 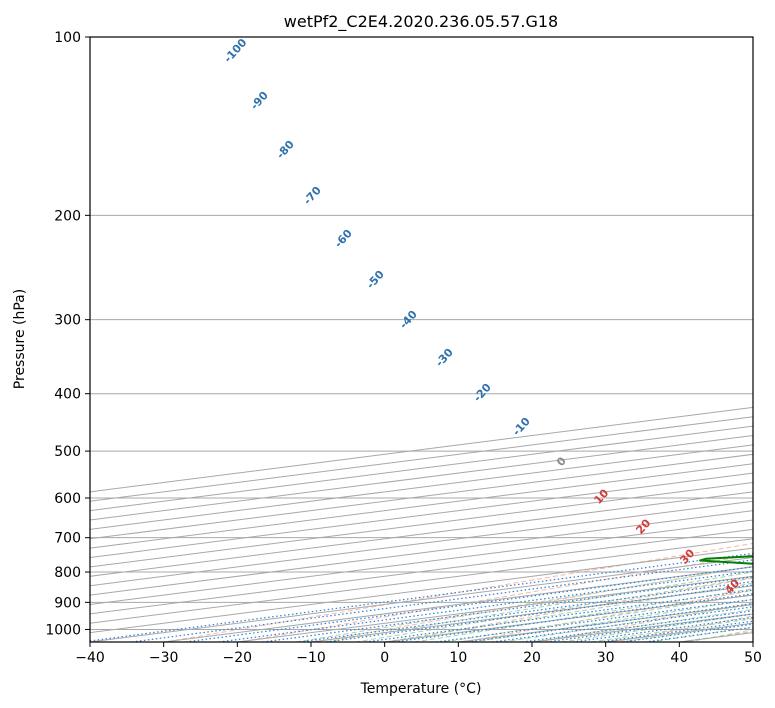 What do you see at coordinates (90, 658) in the screenshot?
I see `x-tick-label: −40` at bounding box center [90, 658].